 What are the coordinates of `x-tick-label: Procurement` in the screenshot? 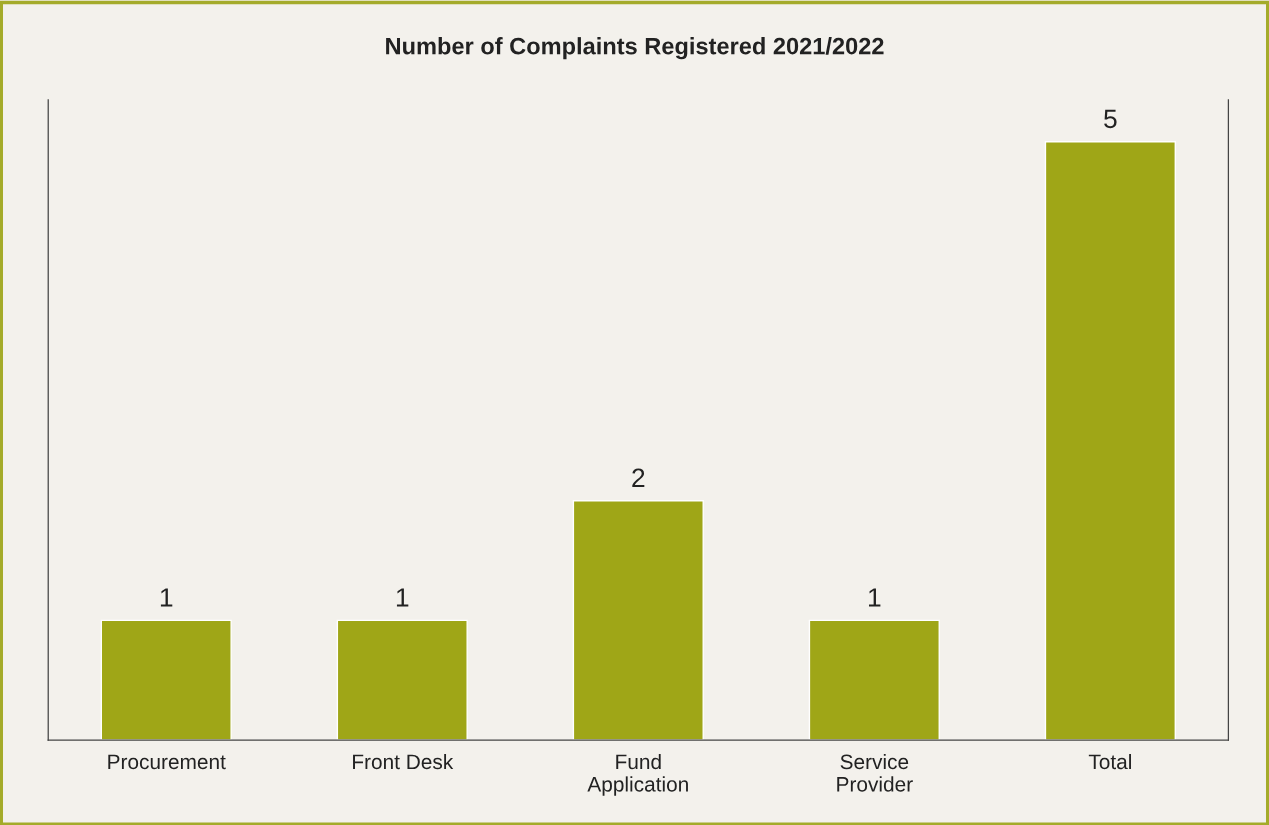 It's located at (167, 762).